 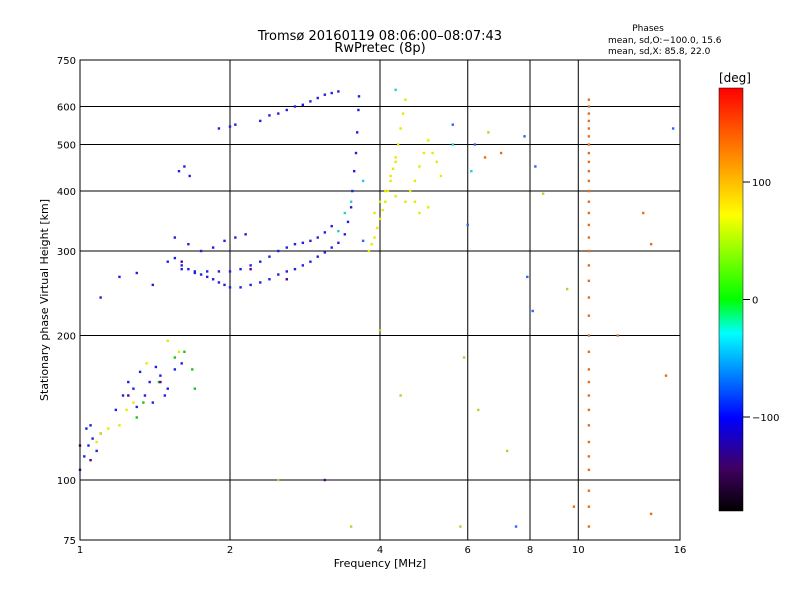 What do you see at coordinates (761, 301) in the screenshot?
I see `colorbar-ticks: 100 0 −100` at bounding box center [761, 301].